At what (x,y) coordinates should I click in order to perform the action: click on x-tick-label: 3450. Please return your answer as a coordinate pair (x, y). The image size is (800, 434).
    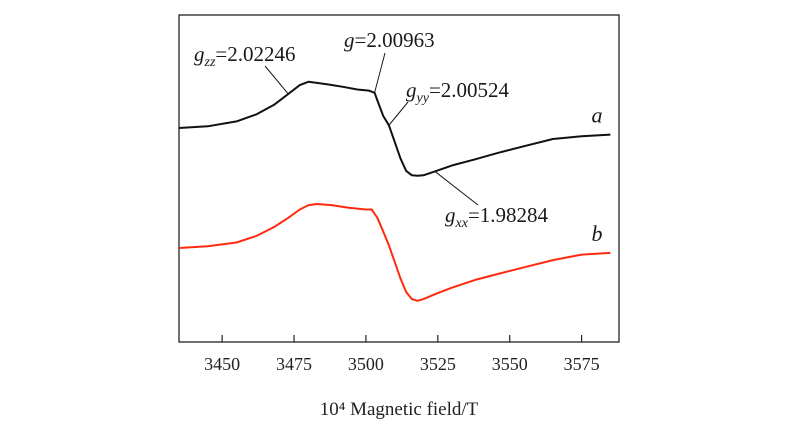
    Looking at the image, I should click on (222, 364).